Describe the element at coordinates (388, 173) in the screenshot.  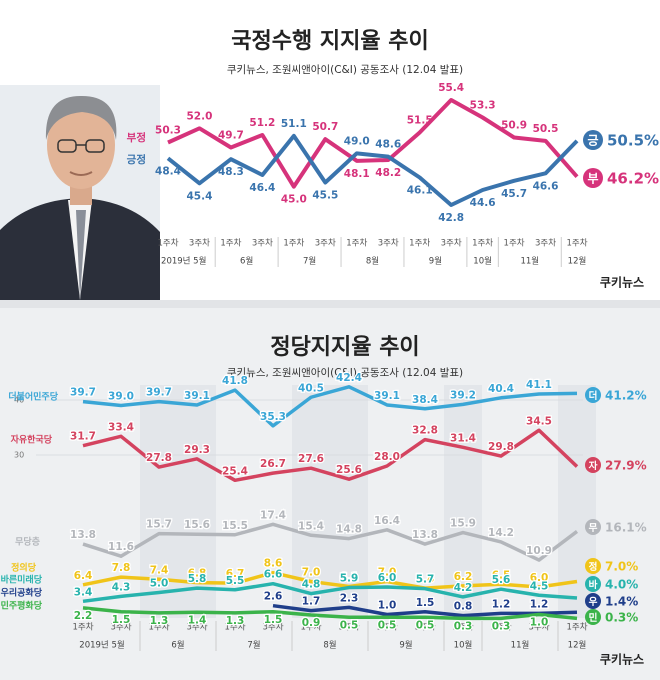
I see `value-label: 48.2` at that location.